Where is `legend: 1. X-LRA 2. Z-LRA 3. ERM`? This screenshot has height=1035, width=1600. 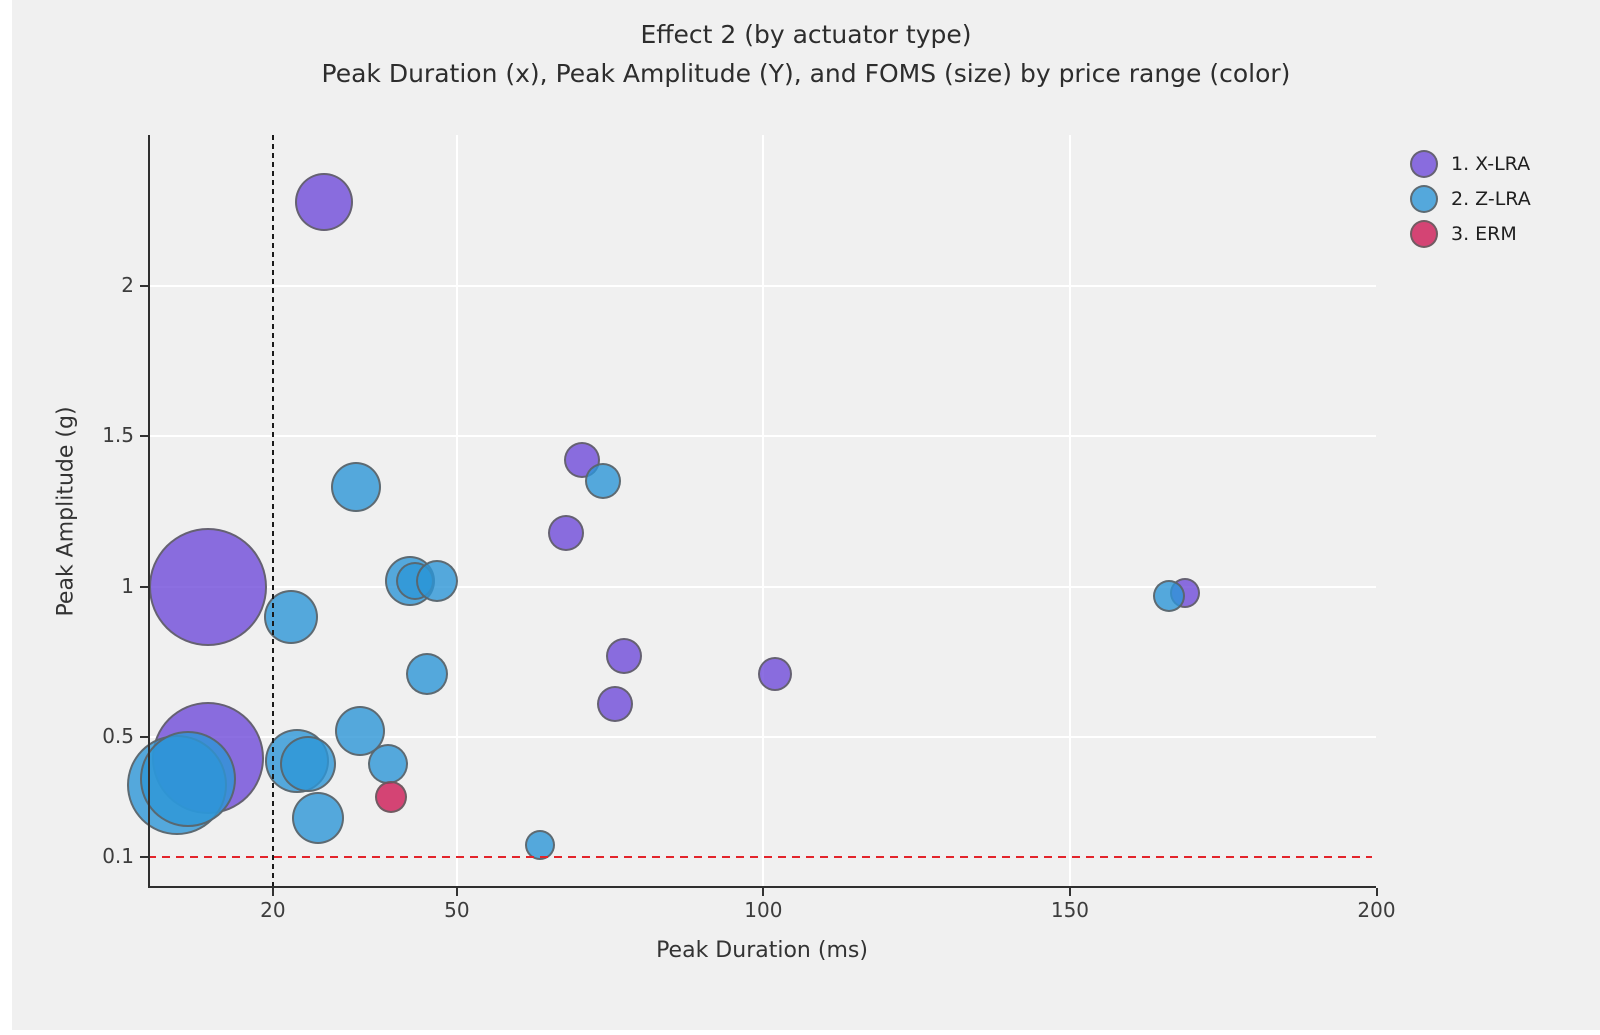
legend: 1. X-LRA 2. Z-LRA 3. ERM is located at coordinates (1470, 202).